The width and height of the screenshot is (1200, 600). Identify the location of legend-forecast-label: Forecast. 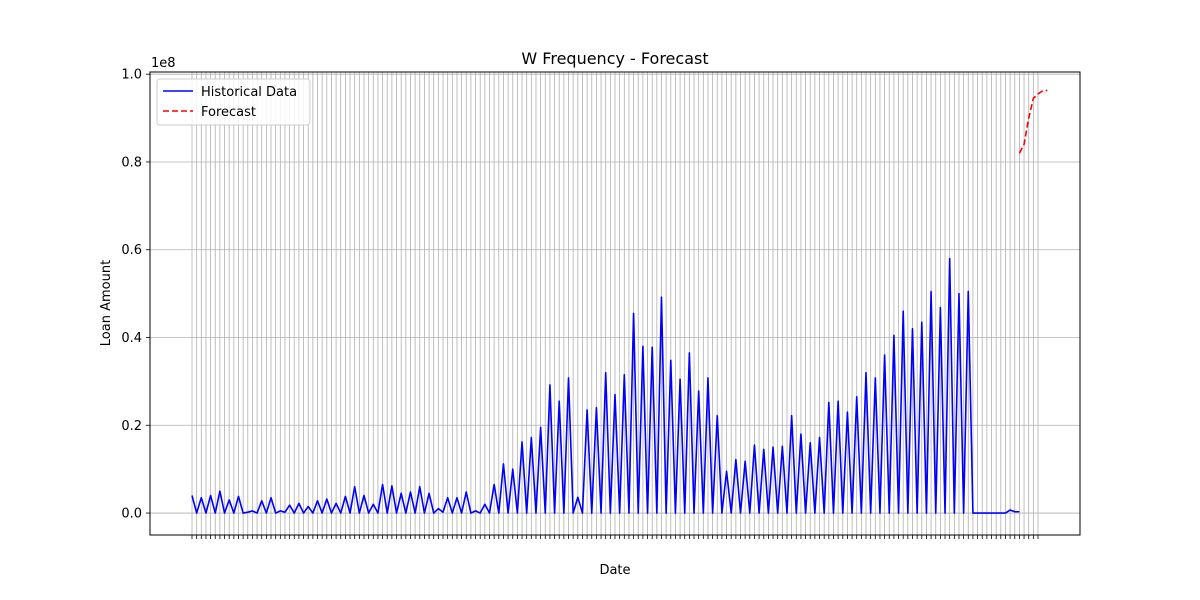
(228, 112).